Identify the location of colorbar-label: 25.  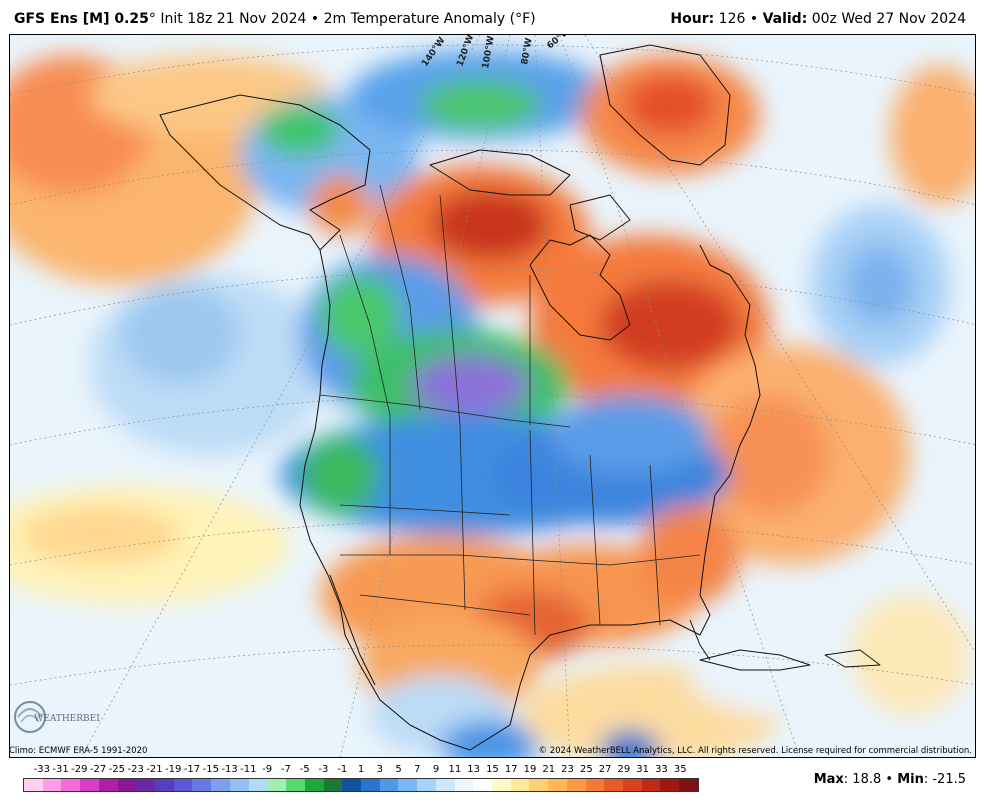
(586, 769).